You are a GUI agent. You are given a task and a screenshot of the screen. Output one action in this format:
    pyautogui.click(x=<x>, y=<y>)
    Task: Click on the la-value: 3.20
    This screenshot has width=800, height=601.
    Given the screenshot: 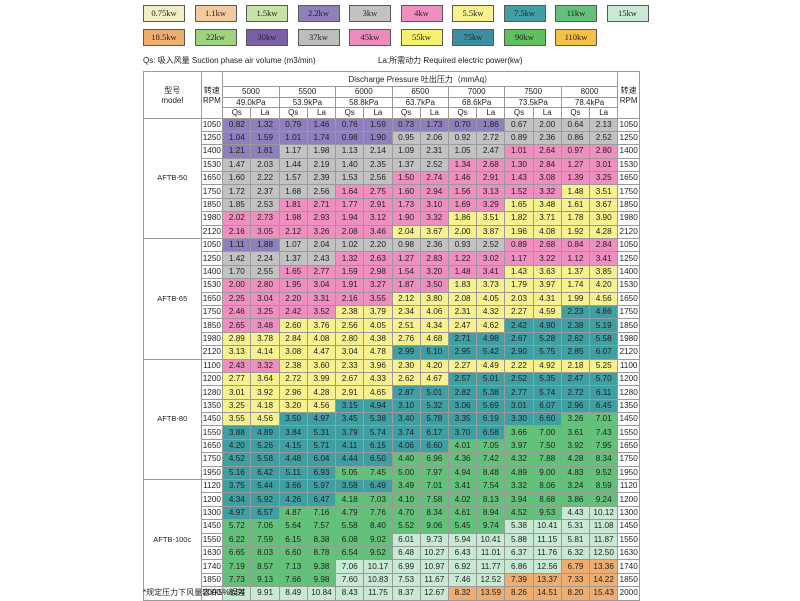 What is the action you would take?
    pyautogui.click(x=434, y=272)
    